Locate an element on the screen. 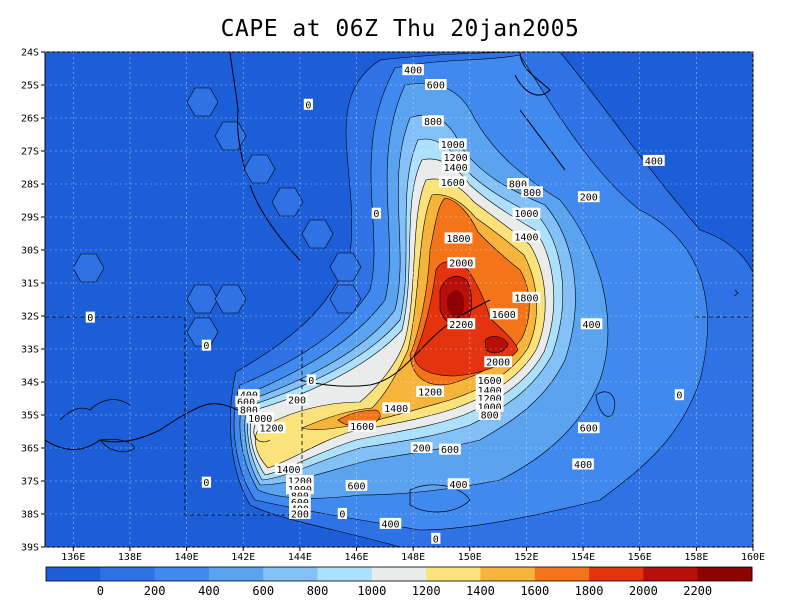  contour-label-text: 800 is located at coordinates (433, 122).